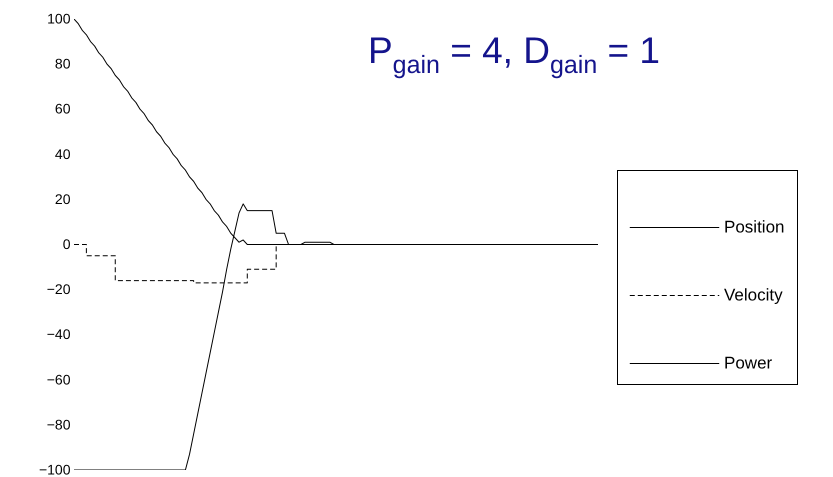 The image size is (833, 477). Describe the element at coordinates (54, 469) in the screenshot. I see `y-tick-label: −100` at that location.